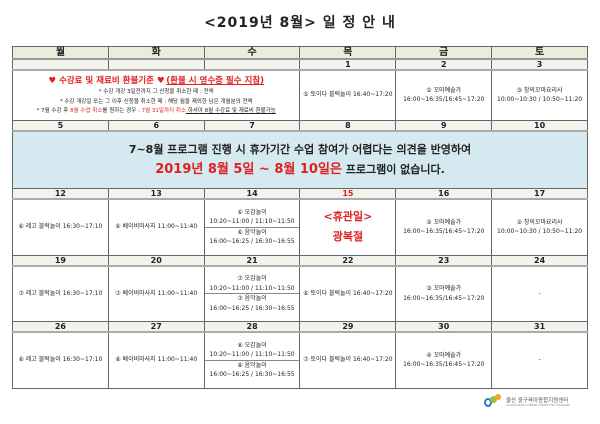  I want to click on date: 28, so click(252, 327).